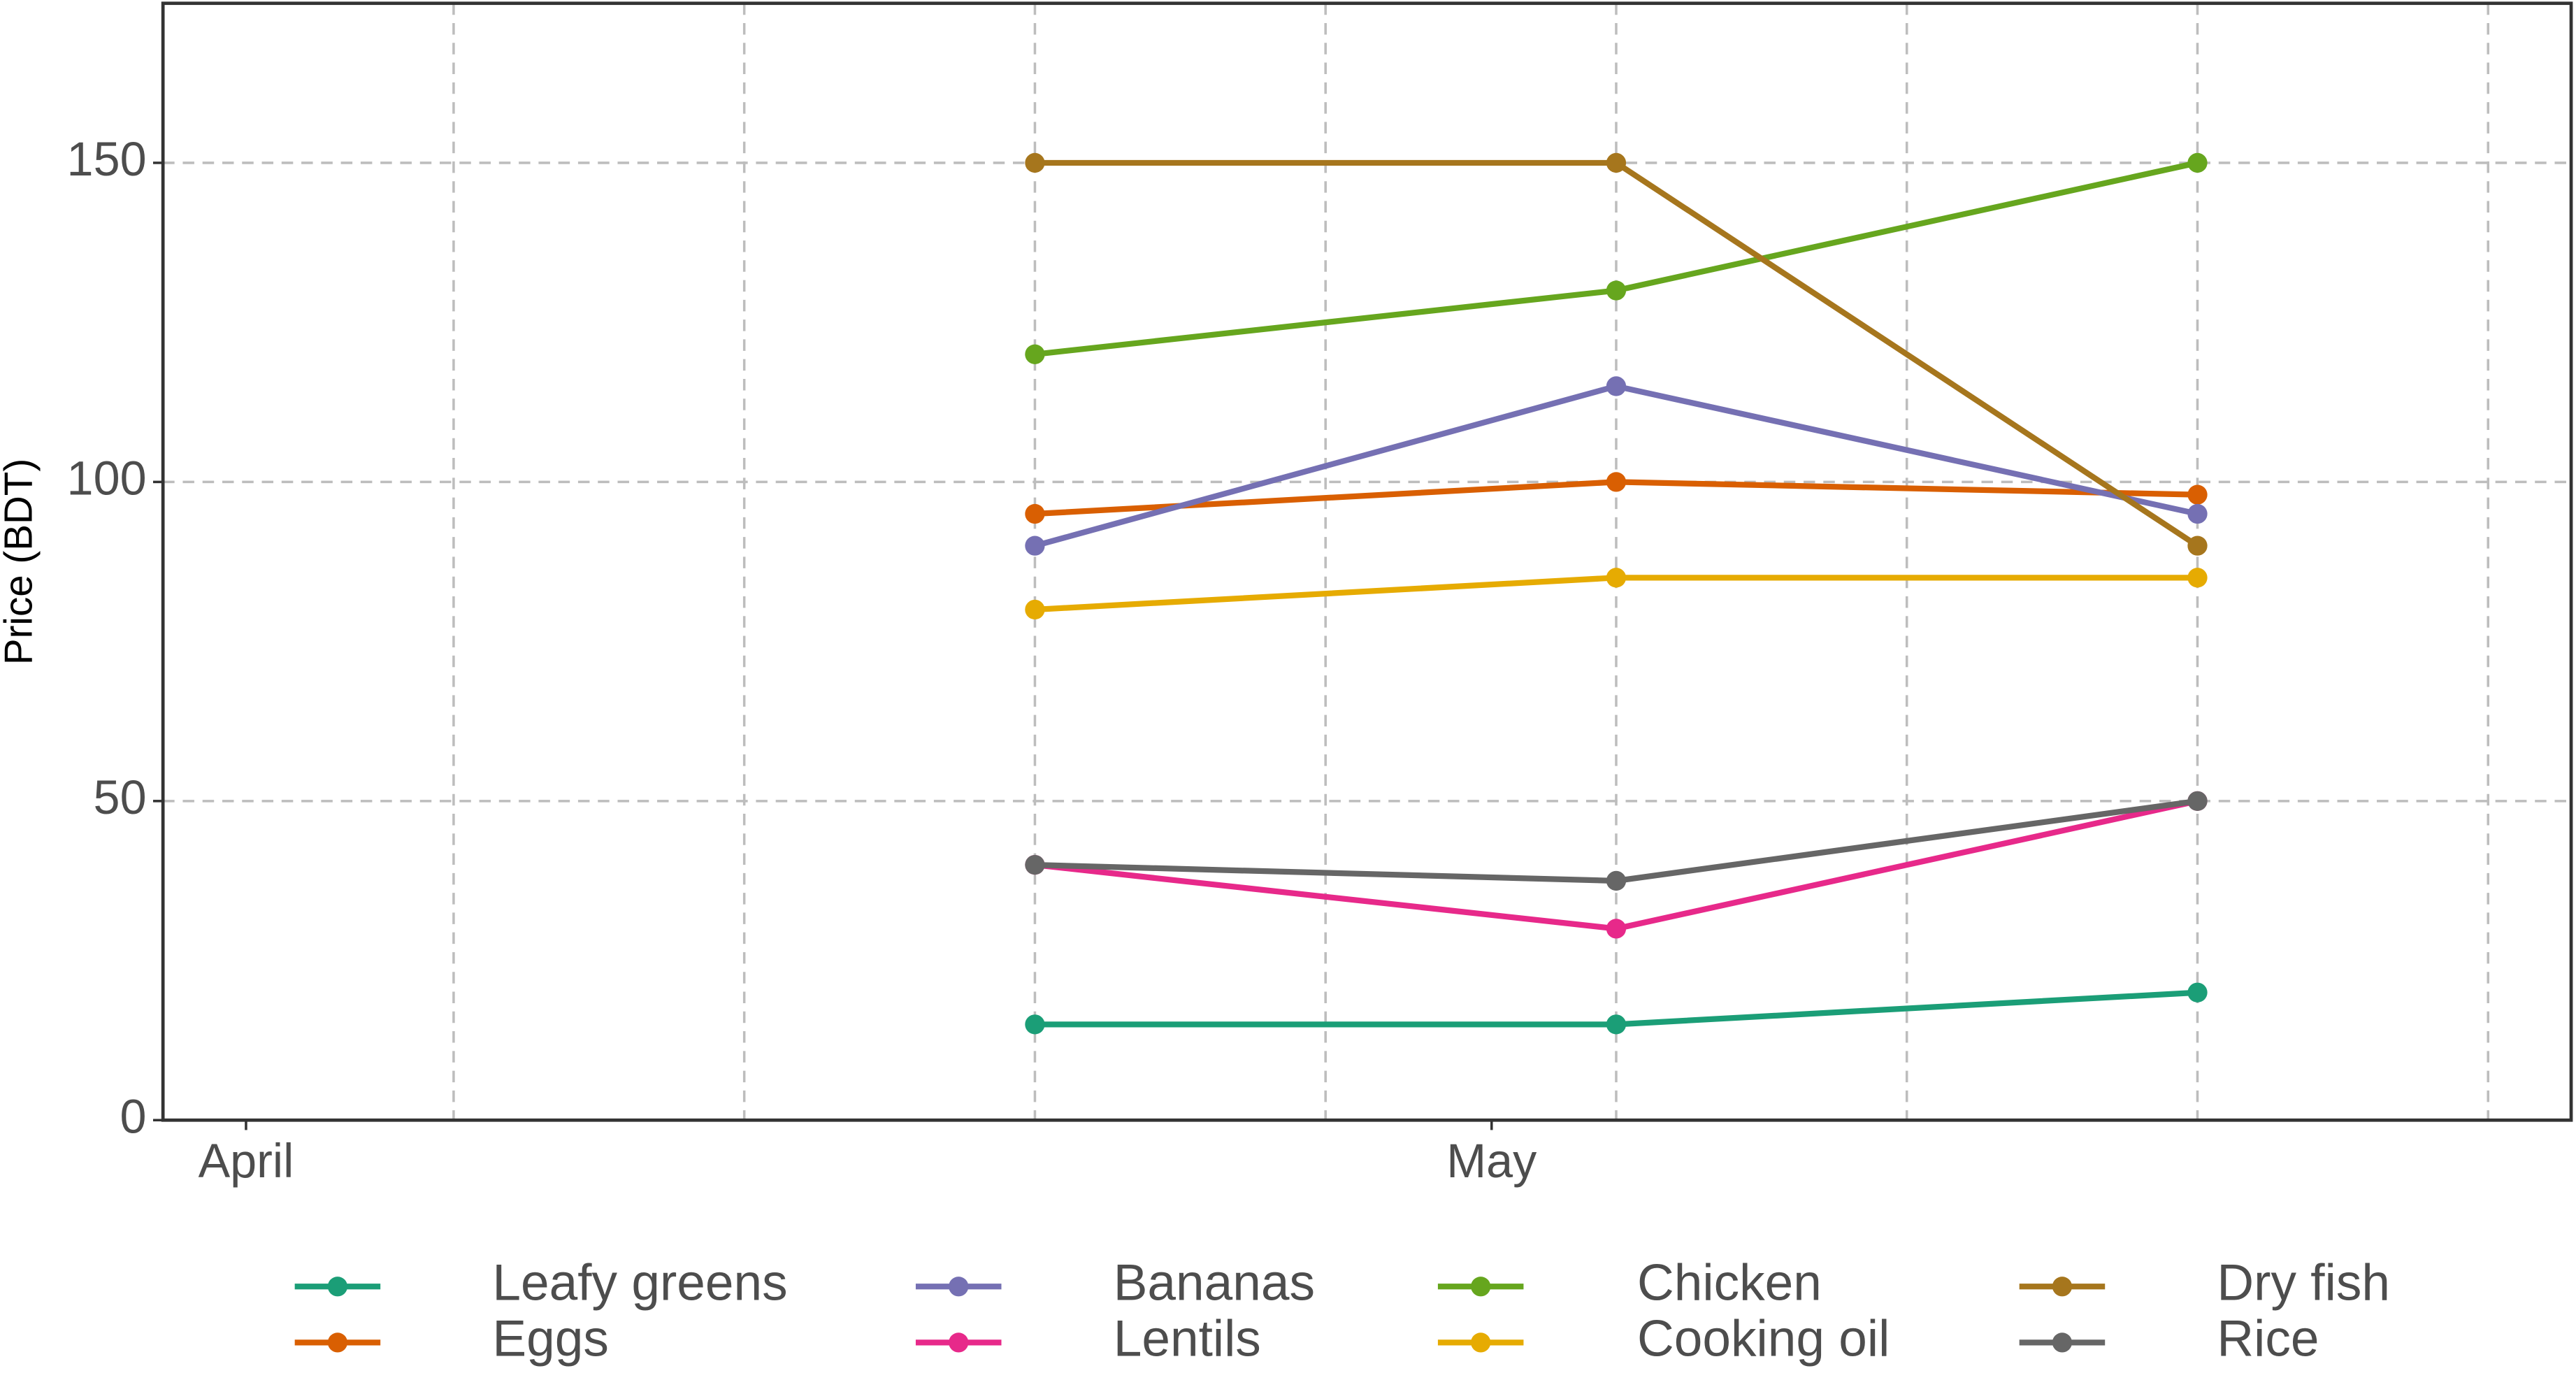 Image resolution: width=2576 pixels, height=1387 pixels. Describe the element at coordinates (639, 1283) in the screenshot. I see `legend-label: Leafy greens` at that location.